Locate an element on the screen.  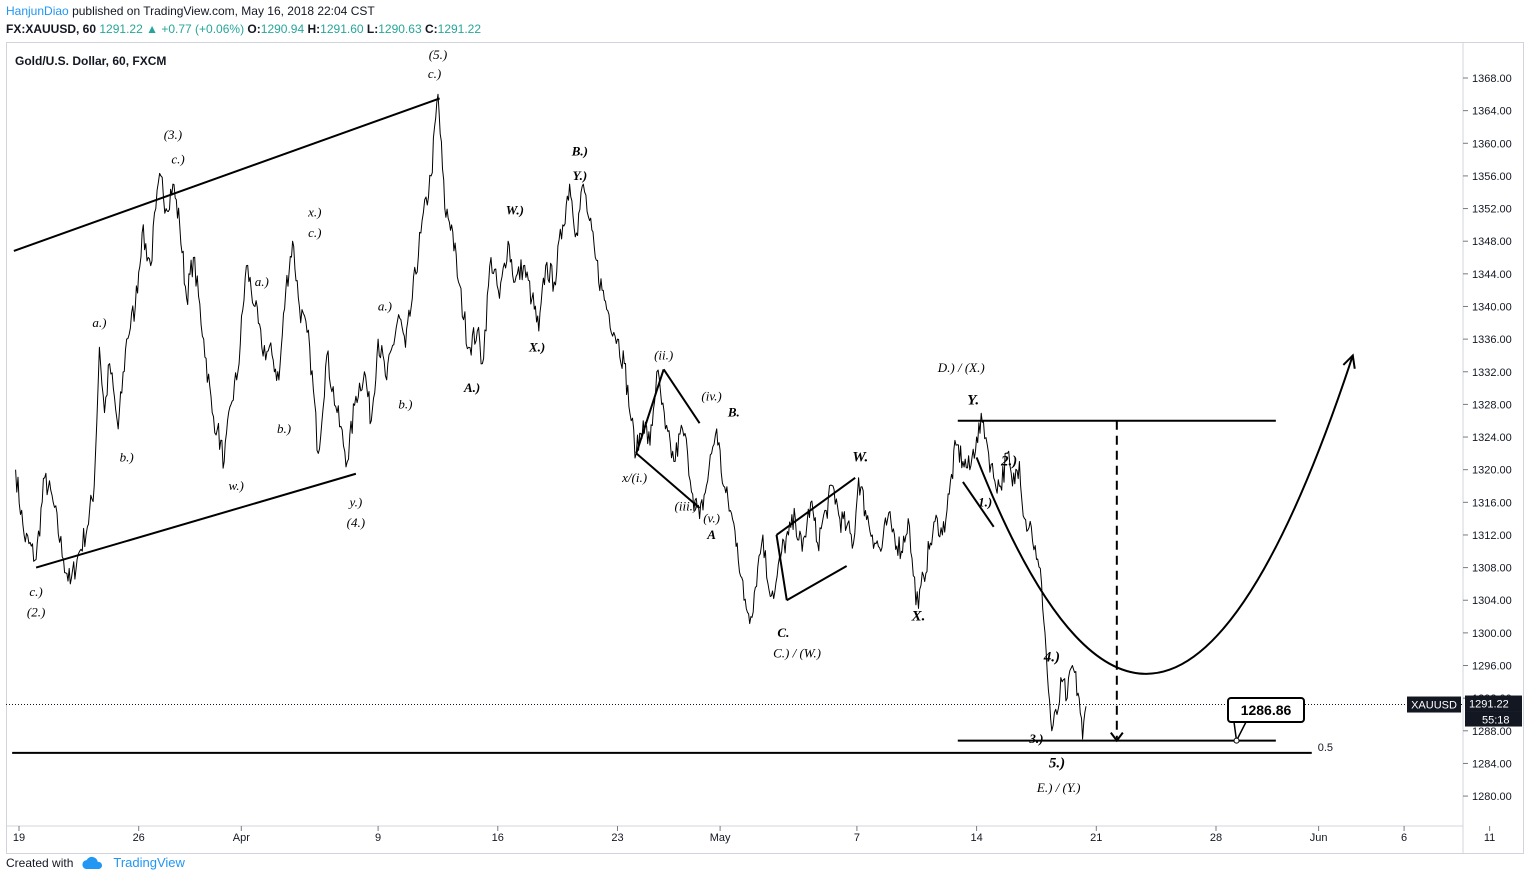
forecast-curve is located at coordinates (1164, 515).